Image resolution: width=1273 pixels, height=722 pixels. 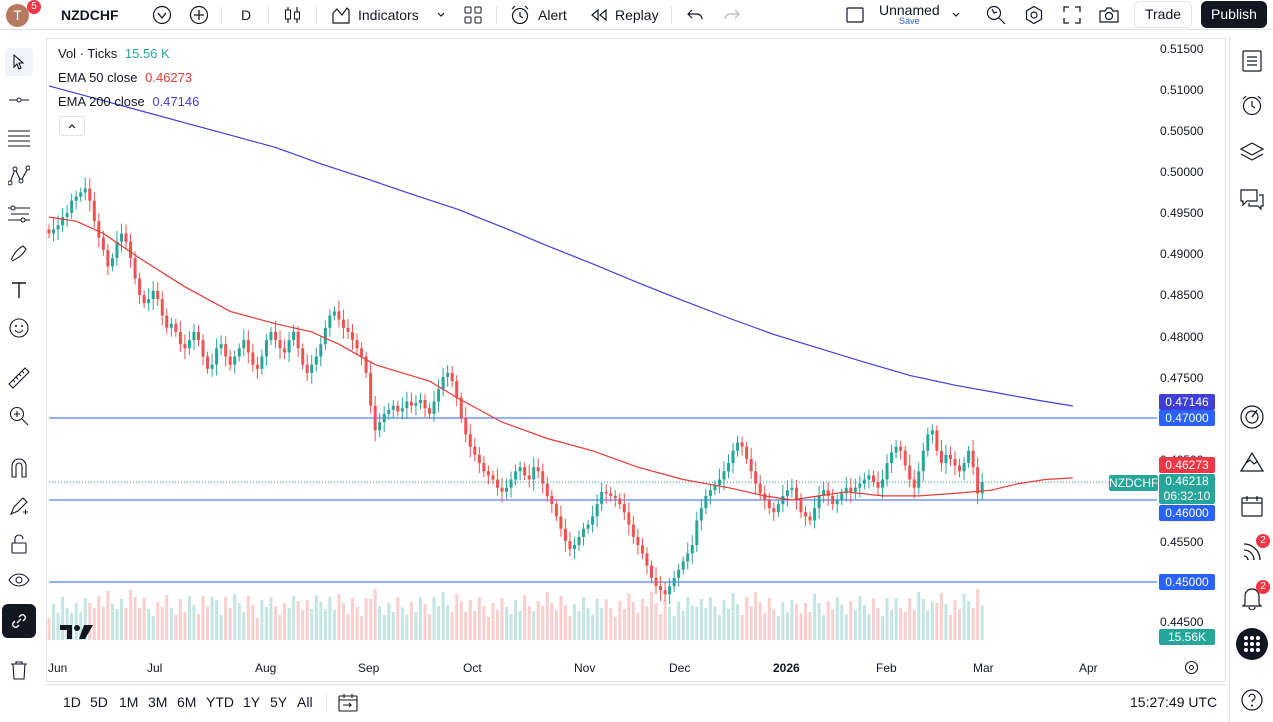 What do you see at coordinates (19, 621) in the screenshot?
I see `link-icon` at bounding box center [19, 621].